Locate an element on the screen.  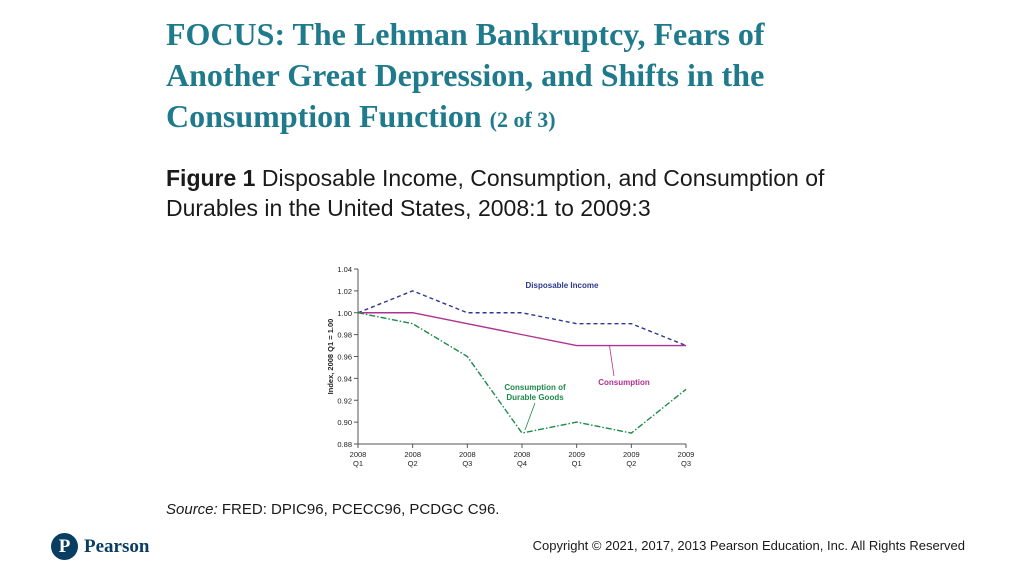
y-tick-label: 0.96 is located at coordinates (344, 357).